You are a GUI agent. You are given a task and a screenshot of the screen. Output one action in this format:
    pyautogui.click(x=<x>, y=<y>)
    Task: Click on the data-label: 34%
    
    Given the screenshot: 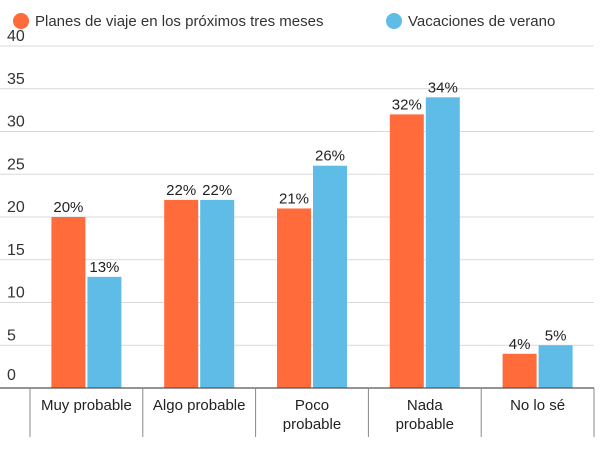 What is the action you would take?
    pyautogui.click(x=443, y=87)
    